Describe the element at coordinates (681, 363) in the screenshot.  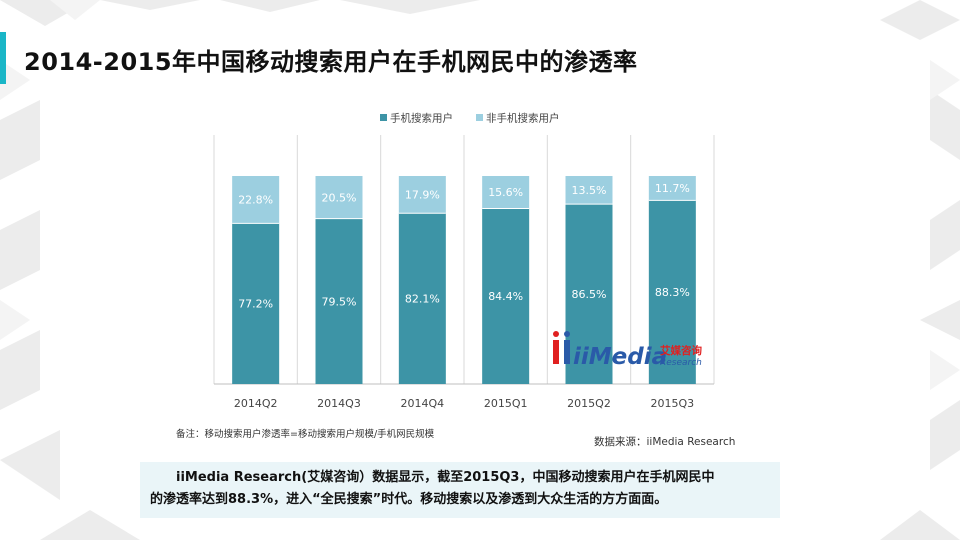
I see `logo-en-text: Research` at that location.